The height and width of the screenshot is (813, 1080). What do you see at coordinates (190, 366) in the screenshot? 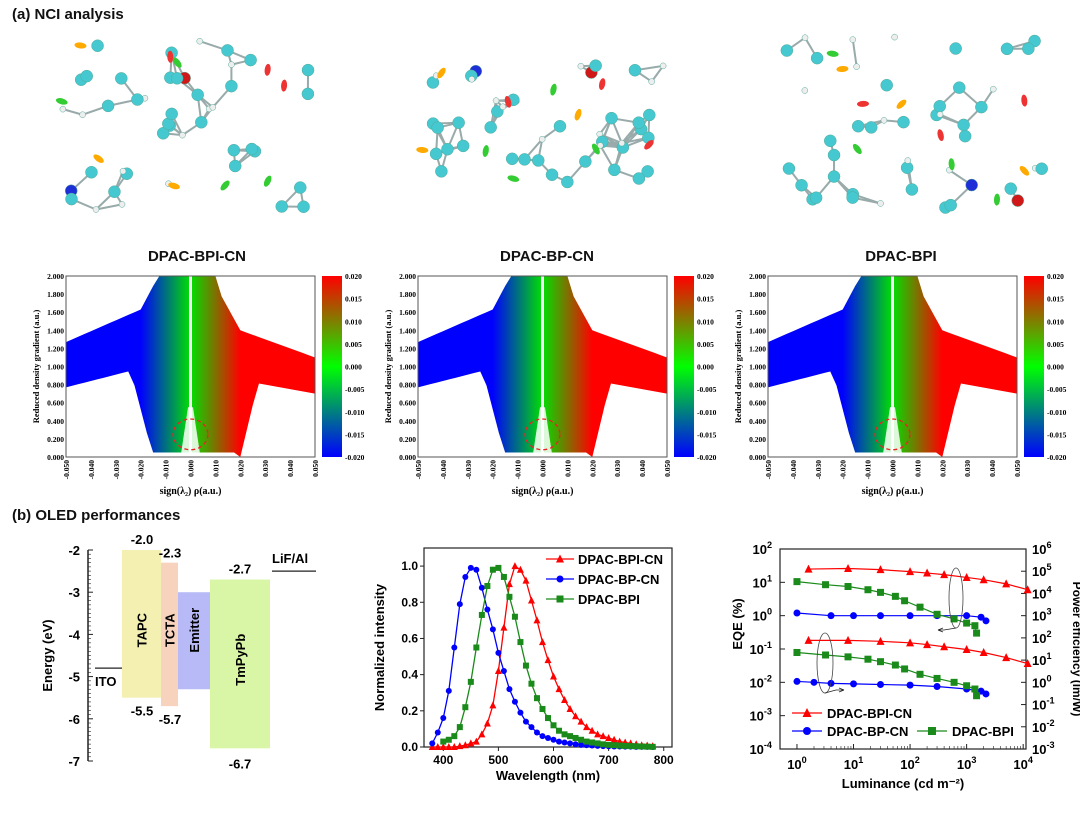
I see `plot-frame` at bounding box center [190, 366].